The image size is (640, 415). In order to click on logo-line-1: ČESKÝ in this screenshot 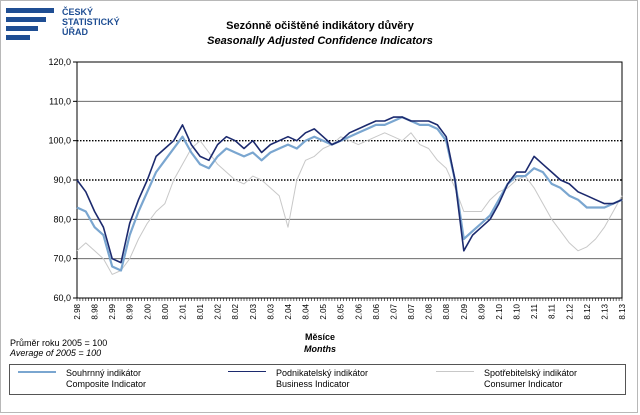, I will do `click(78, 12)`.